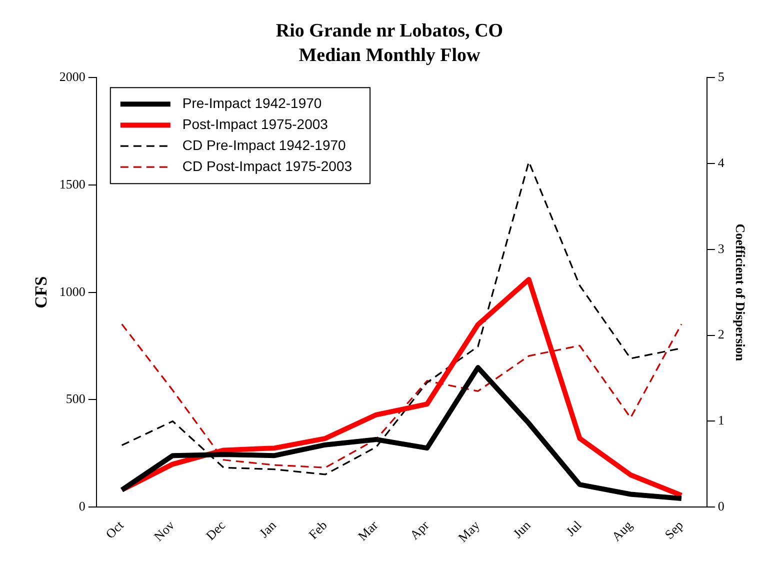  Describe the element at coordinates (721, 334) in the screenshot. I see `y2-tick-label: 2` at that location.